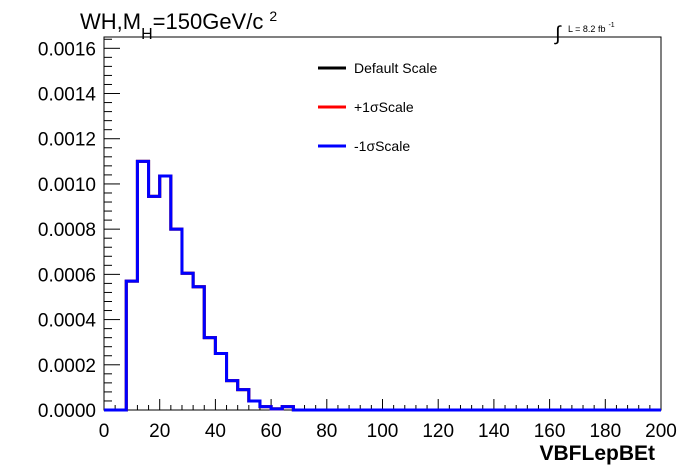 Image resolution: width=696 pixels, height=472 pixels. What do you see at coordinates (67, 95) in the screenshot?
I see `y-tick-label: 0.0014` at bounding box center [67, 95].